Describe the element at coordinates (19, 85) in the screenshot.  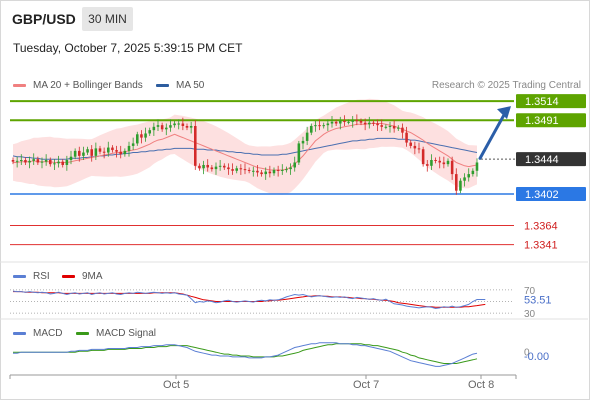
I see `ma20-swatch` at that location.